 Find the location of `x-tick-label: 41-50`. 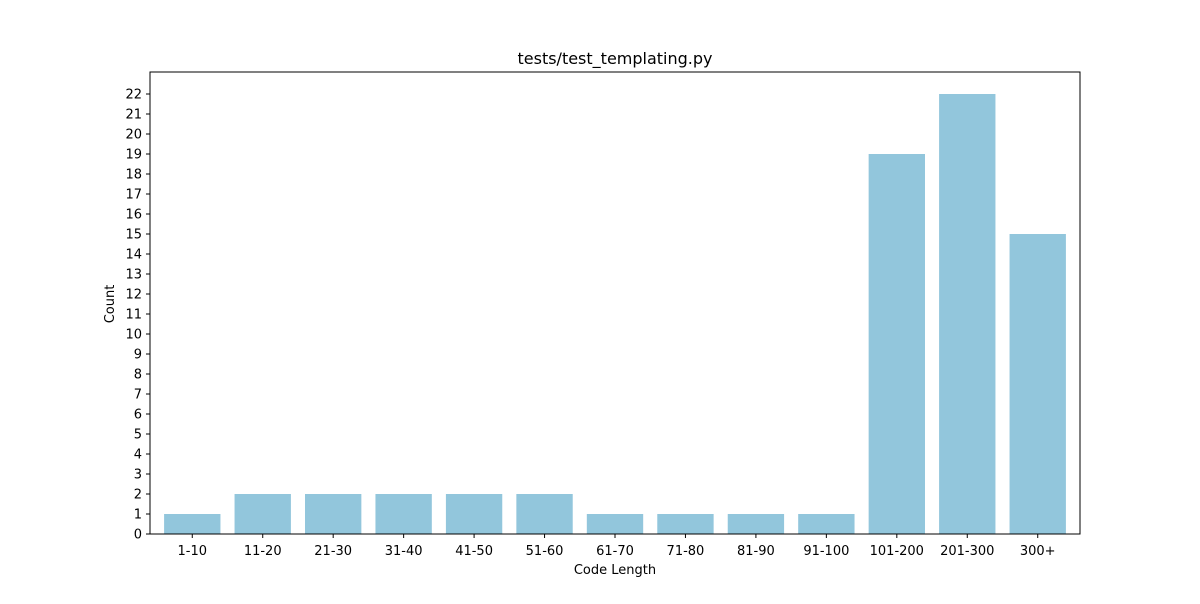

x-tick-label: 41-50 is located at coordinates (474, 551).